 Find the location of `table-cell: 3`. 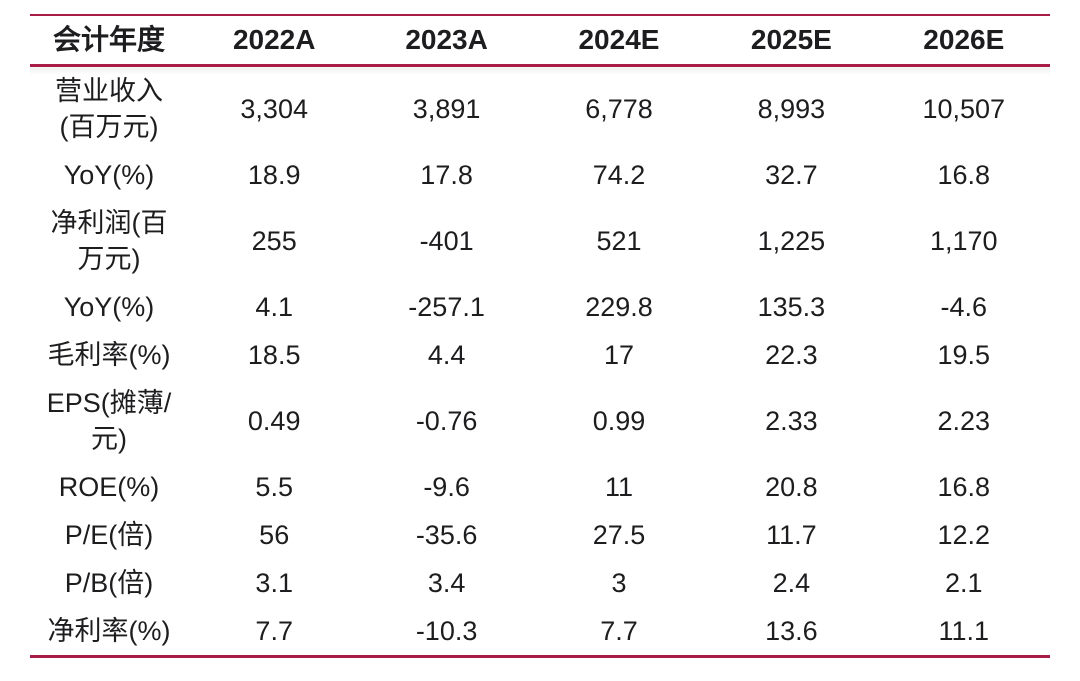

table-cell: 3 is located at coordinates (619, 583).